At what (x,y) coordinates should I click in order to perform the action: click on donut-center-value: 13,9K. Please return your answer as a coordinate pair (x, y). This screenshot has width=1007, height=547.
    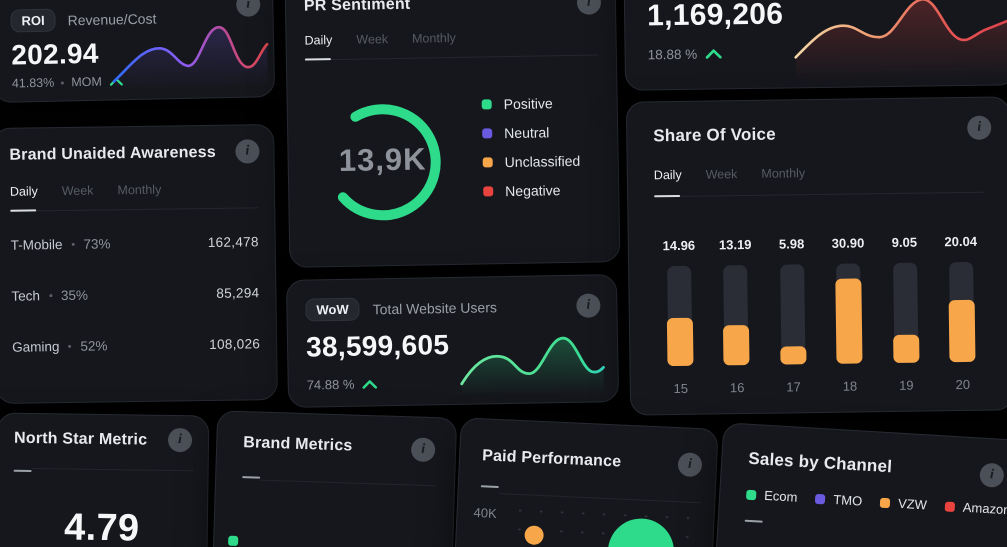
    Looking at the image, I should click on (382, 159).